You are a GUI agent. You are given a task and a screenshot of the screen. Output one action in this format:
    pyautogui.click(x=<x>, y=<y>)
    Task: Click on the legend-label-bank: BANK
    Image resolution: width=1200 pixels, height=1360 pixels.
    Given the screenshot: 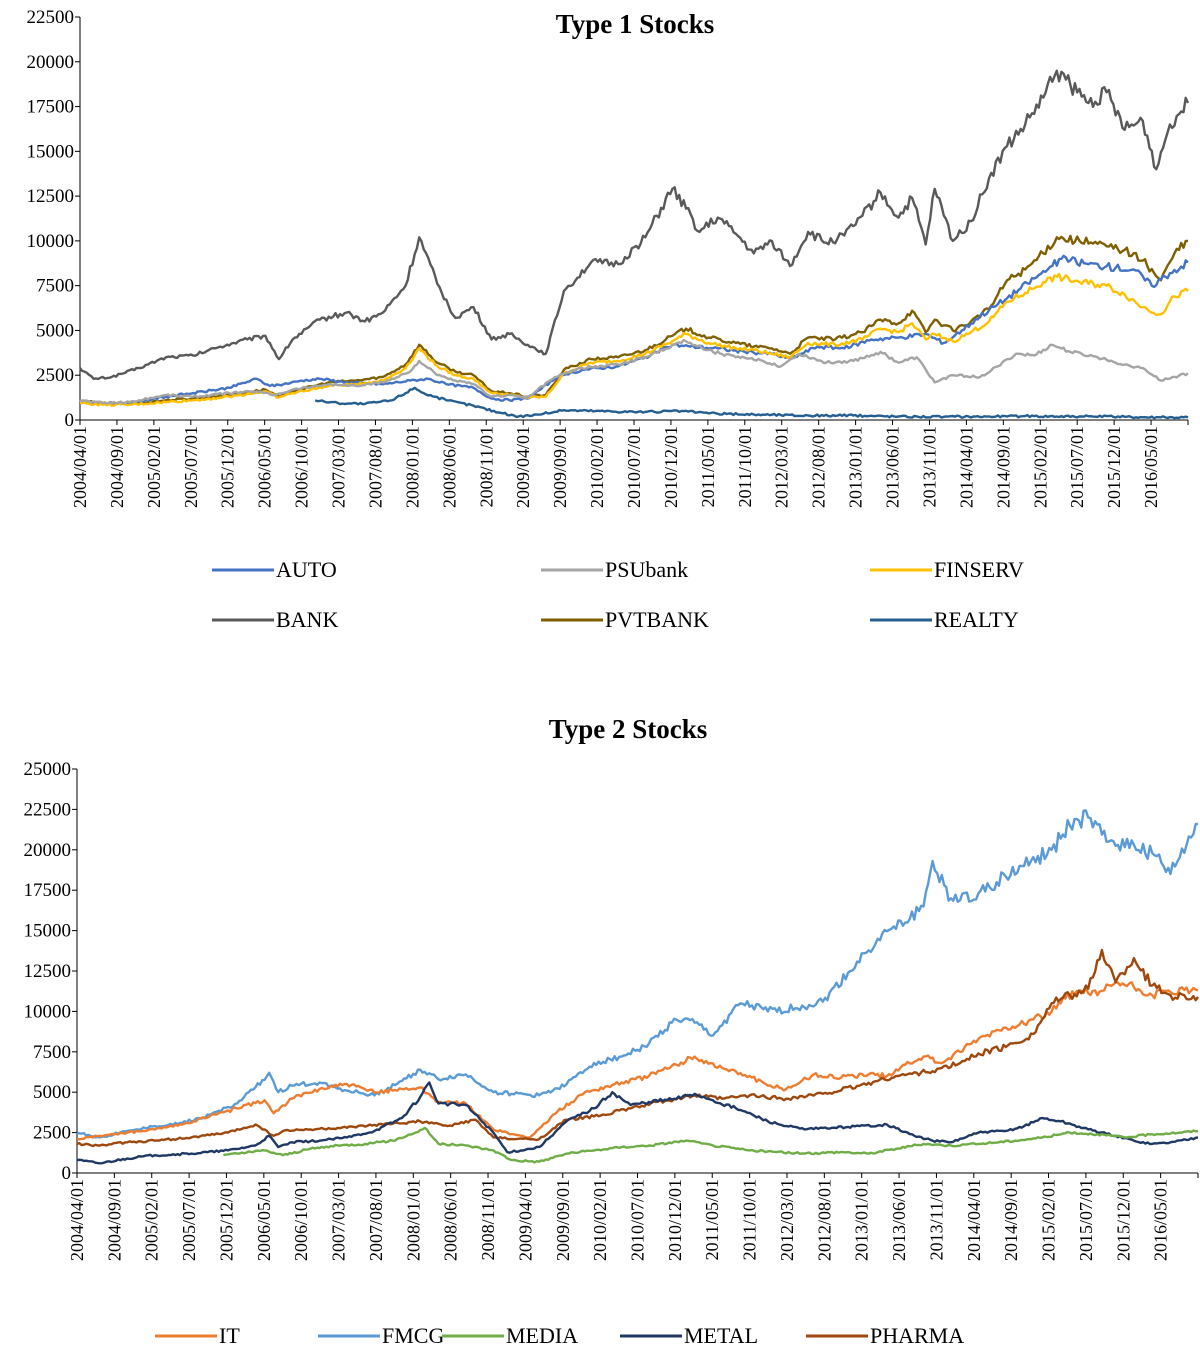 What is the action you would take?
    pyautogui.click(x=307, y=619)
    